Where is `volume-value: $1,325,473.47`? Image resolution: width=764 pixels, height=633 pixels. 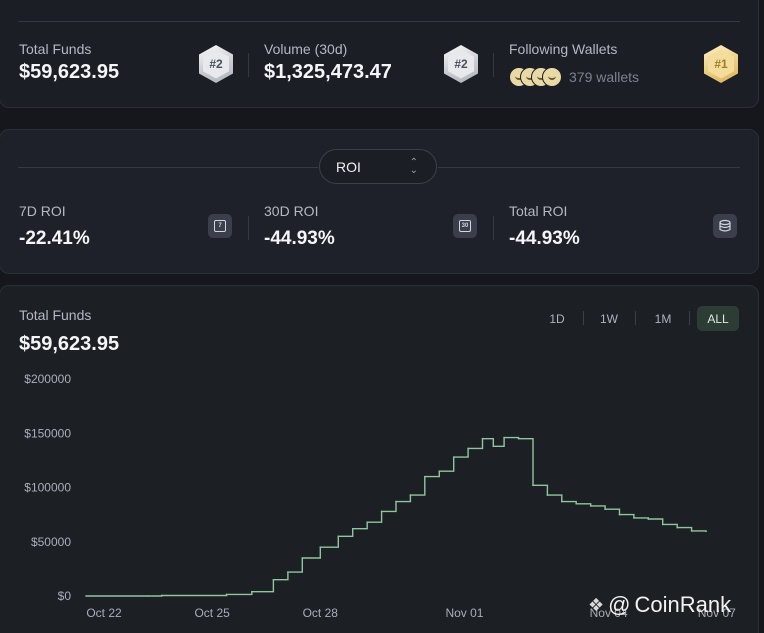 volume-value: $1,325,473.47 is located at coordinates (328, 72).